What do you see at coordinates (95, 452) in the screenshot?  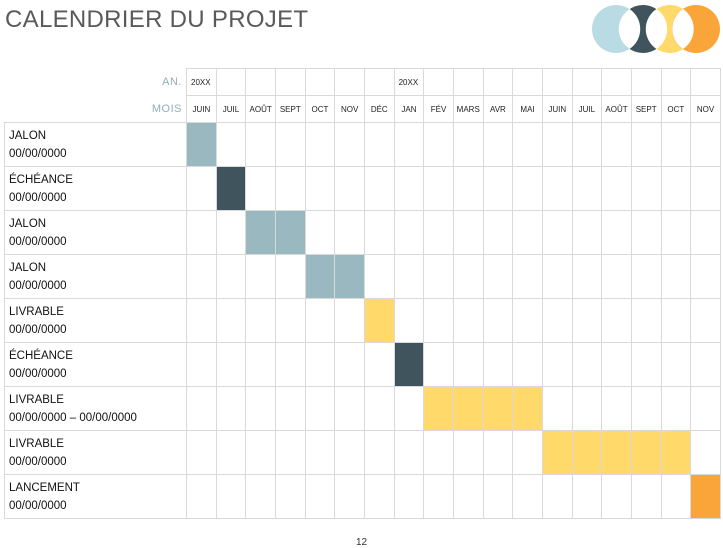 I see `task-label: LIVRABLE 00/00/0000` at bounding box center [95, 452].